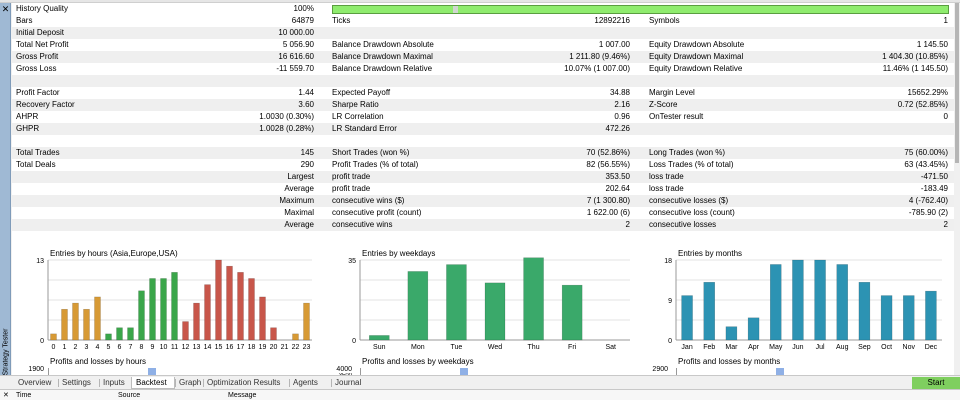  What do you see at coordinates (42, 8) in the screenshot?
I see `history-quality-label: History Quality` at bounding box center [42, 8].